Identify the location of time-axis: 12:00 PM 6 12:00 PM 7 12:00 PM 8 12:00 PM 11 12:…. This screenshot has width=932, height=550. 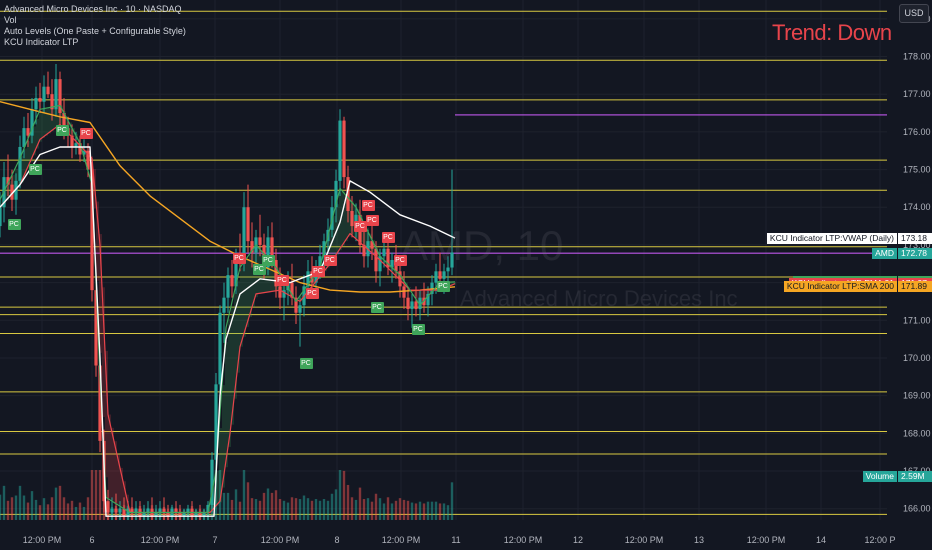
(466, 539).